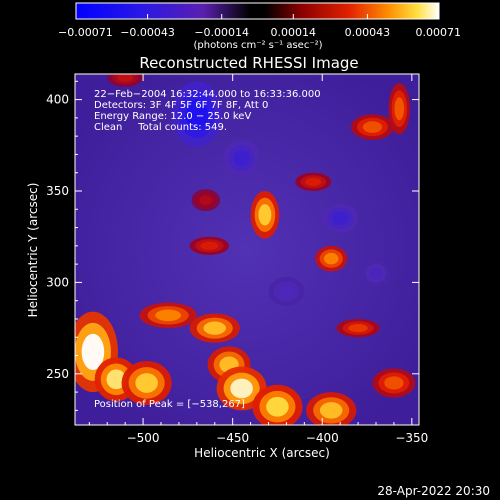 This screenshot has width=500, height=500. I want to click on y-tick-label: 350, so click(57, 191).